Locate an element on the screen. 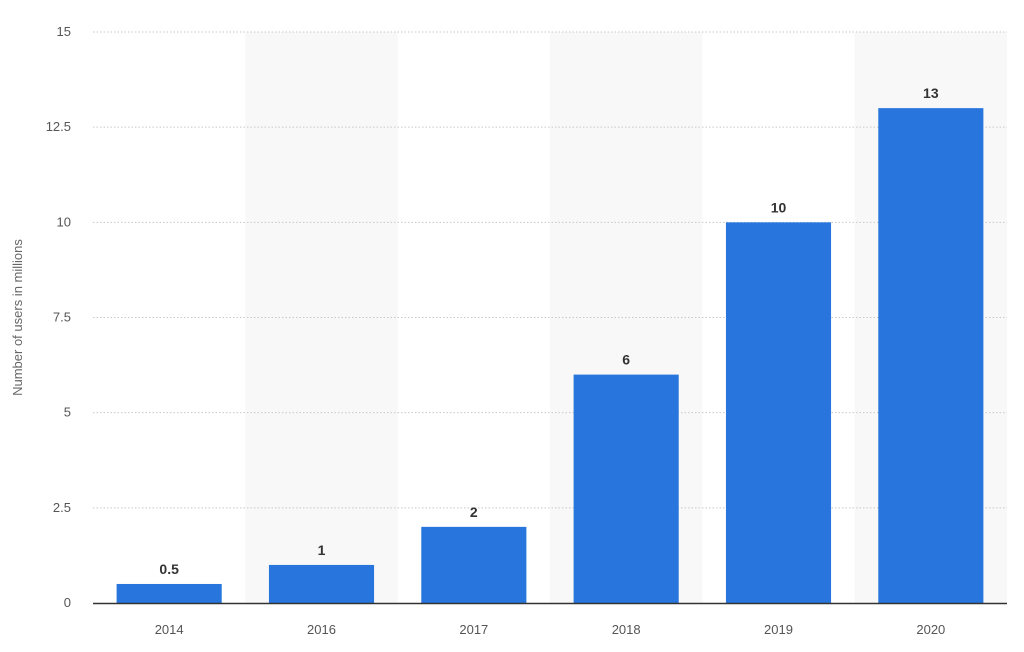  x-axis-ticks: 2014 2016 2017 2018 2019 2020 is located at coordinates (550, 629).